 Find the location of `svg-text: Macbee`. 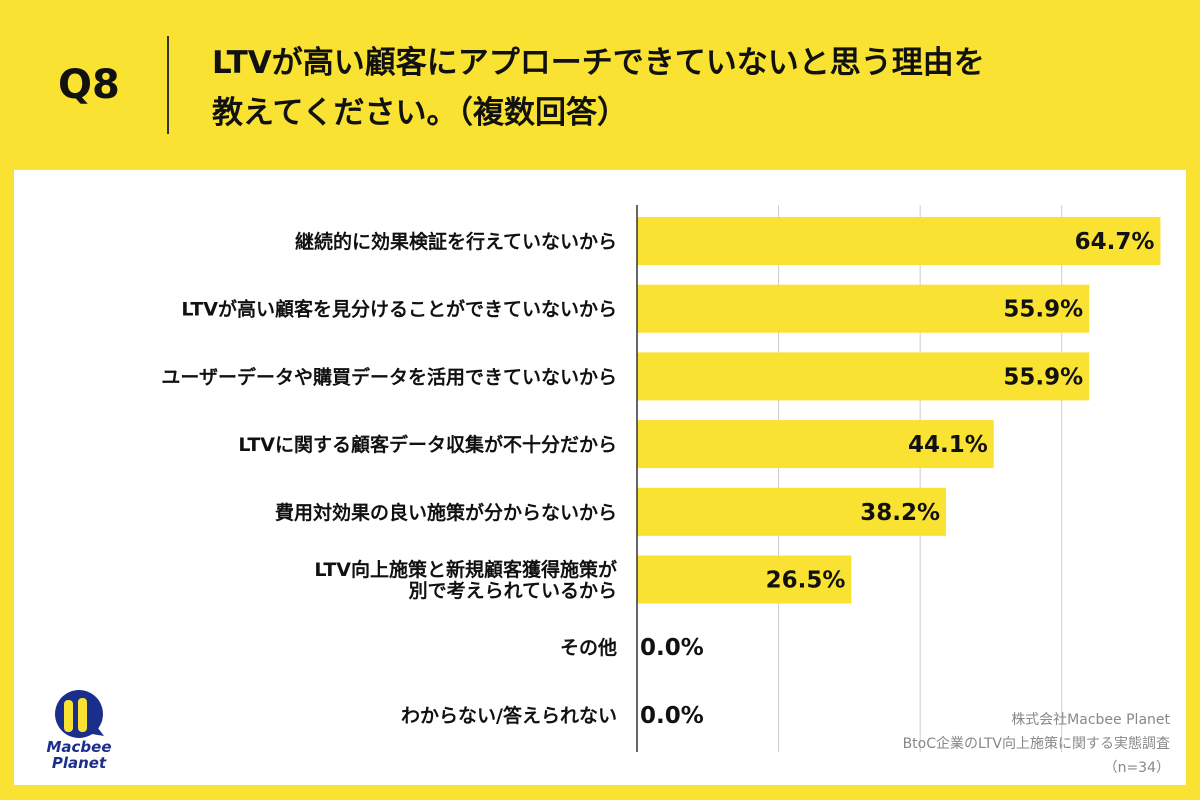

svg-text: Macbee is located at coordinates (78, 747).